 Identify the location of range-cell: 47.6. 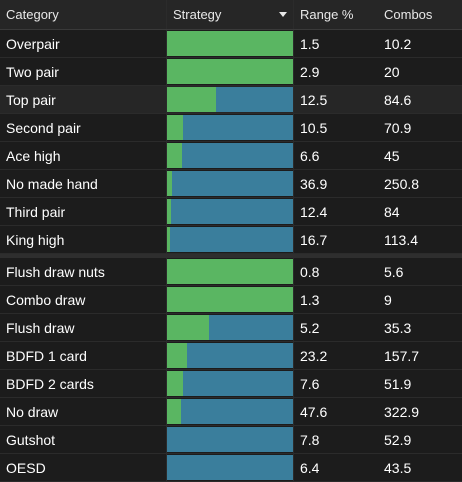
(314, 411).